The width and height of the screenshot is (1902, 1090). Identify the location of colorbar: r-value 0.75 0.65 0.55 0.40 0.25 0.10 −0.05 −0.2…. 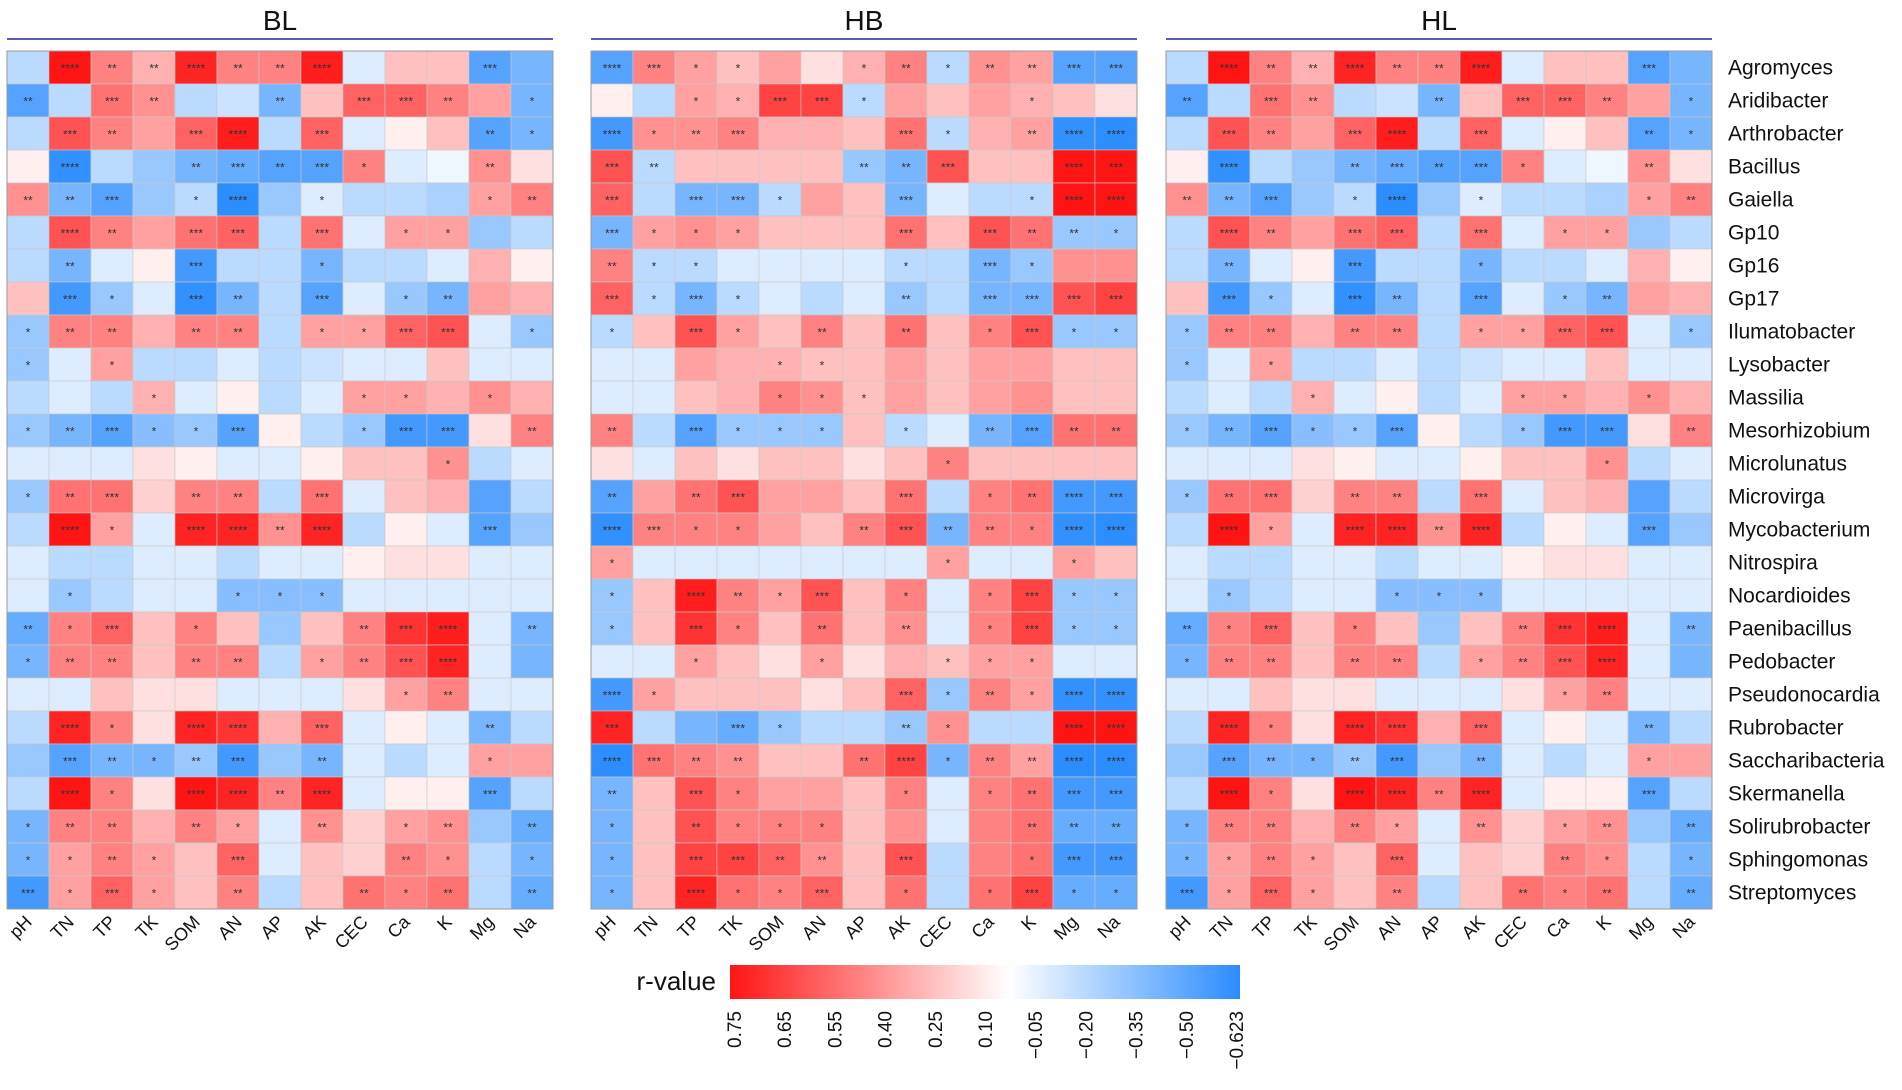
(942, 1017).